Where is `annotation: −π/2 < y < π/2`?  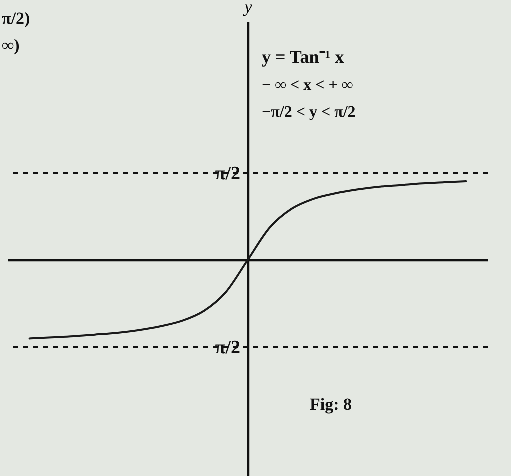
annotation: −π/2 < y < π/2 is located at coordinates (309, 112).